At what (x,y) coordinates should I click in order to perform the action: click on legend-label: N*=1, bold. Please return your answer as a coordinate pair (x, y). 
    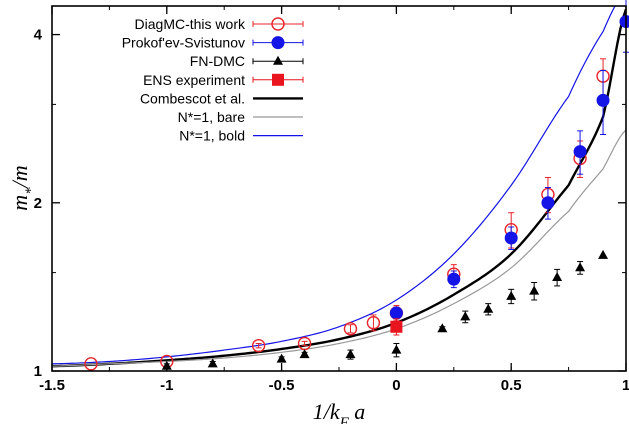
    Looking at the image, I should click on (212, 136).